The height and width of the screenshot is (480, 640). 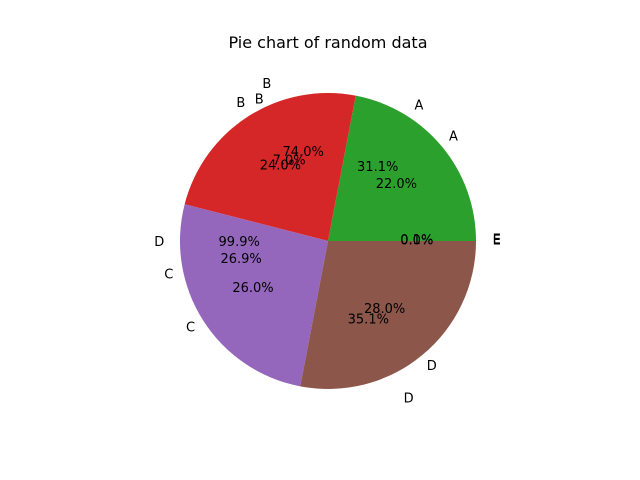 What do you see at coordinates (419, 106) in the screenshot?
I see `slice-label-l1-a: A` at bounding box center [419, 106].